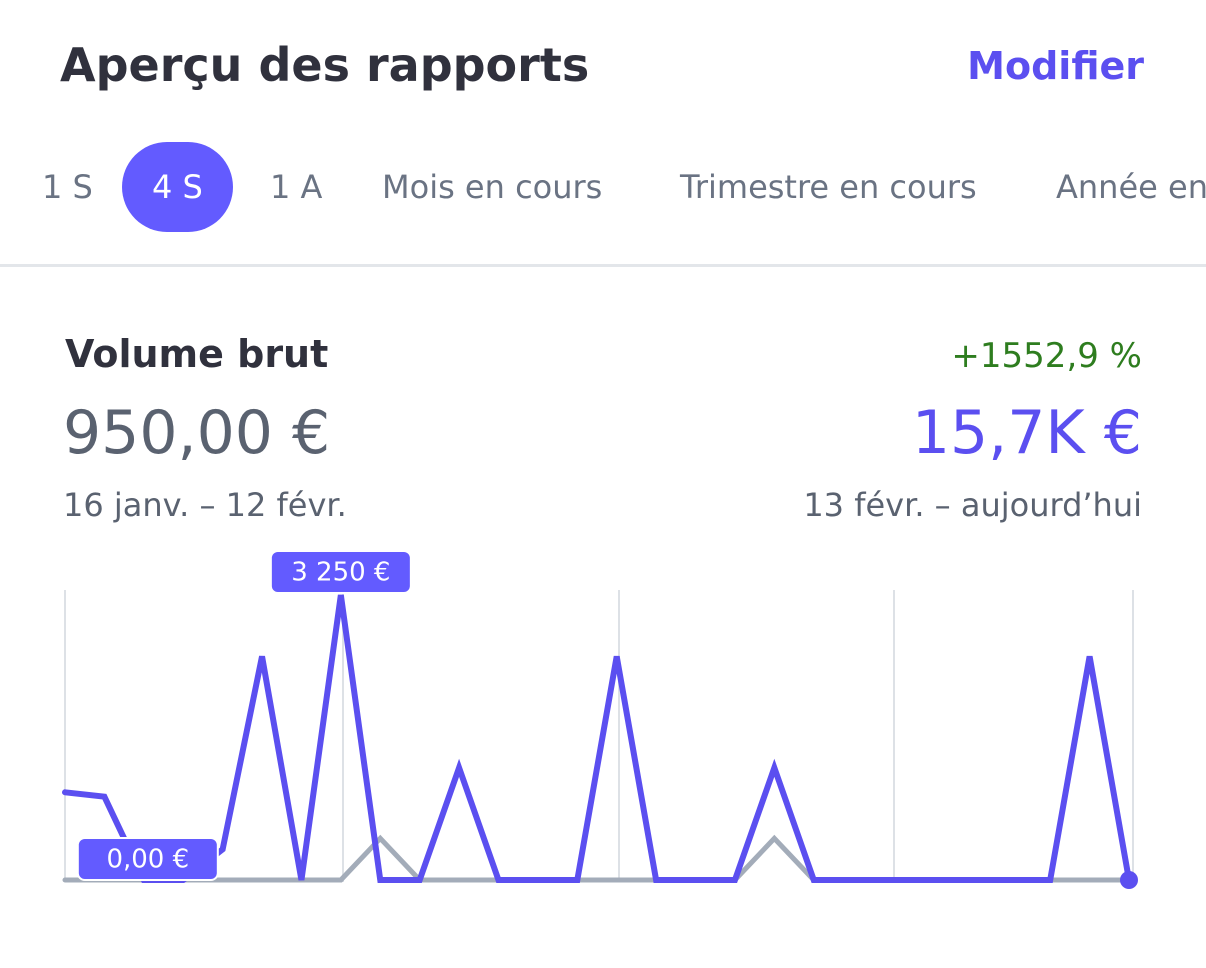  What do you see at coordinates (828, 187) in the screenshot?
I see `period-tab: Trimestre en cours` at bounding box center [828, 187].